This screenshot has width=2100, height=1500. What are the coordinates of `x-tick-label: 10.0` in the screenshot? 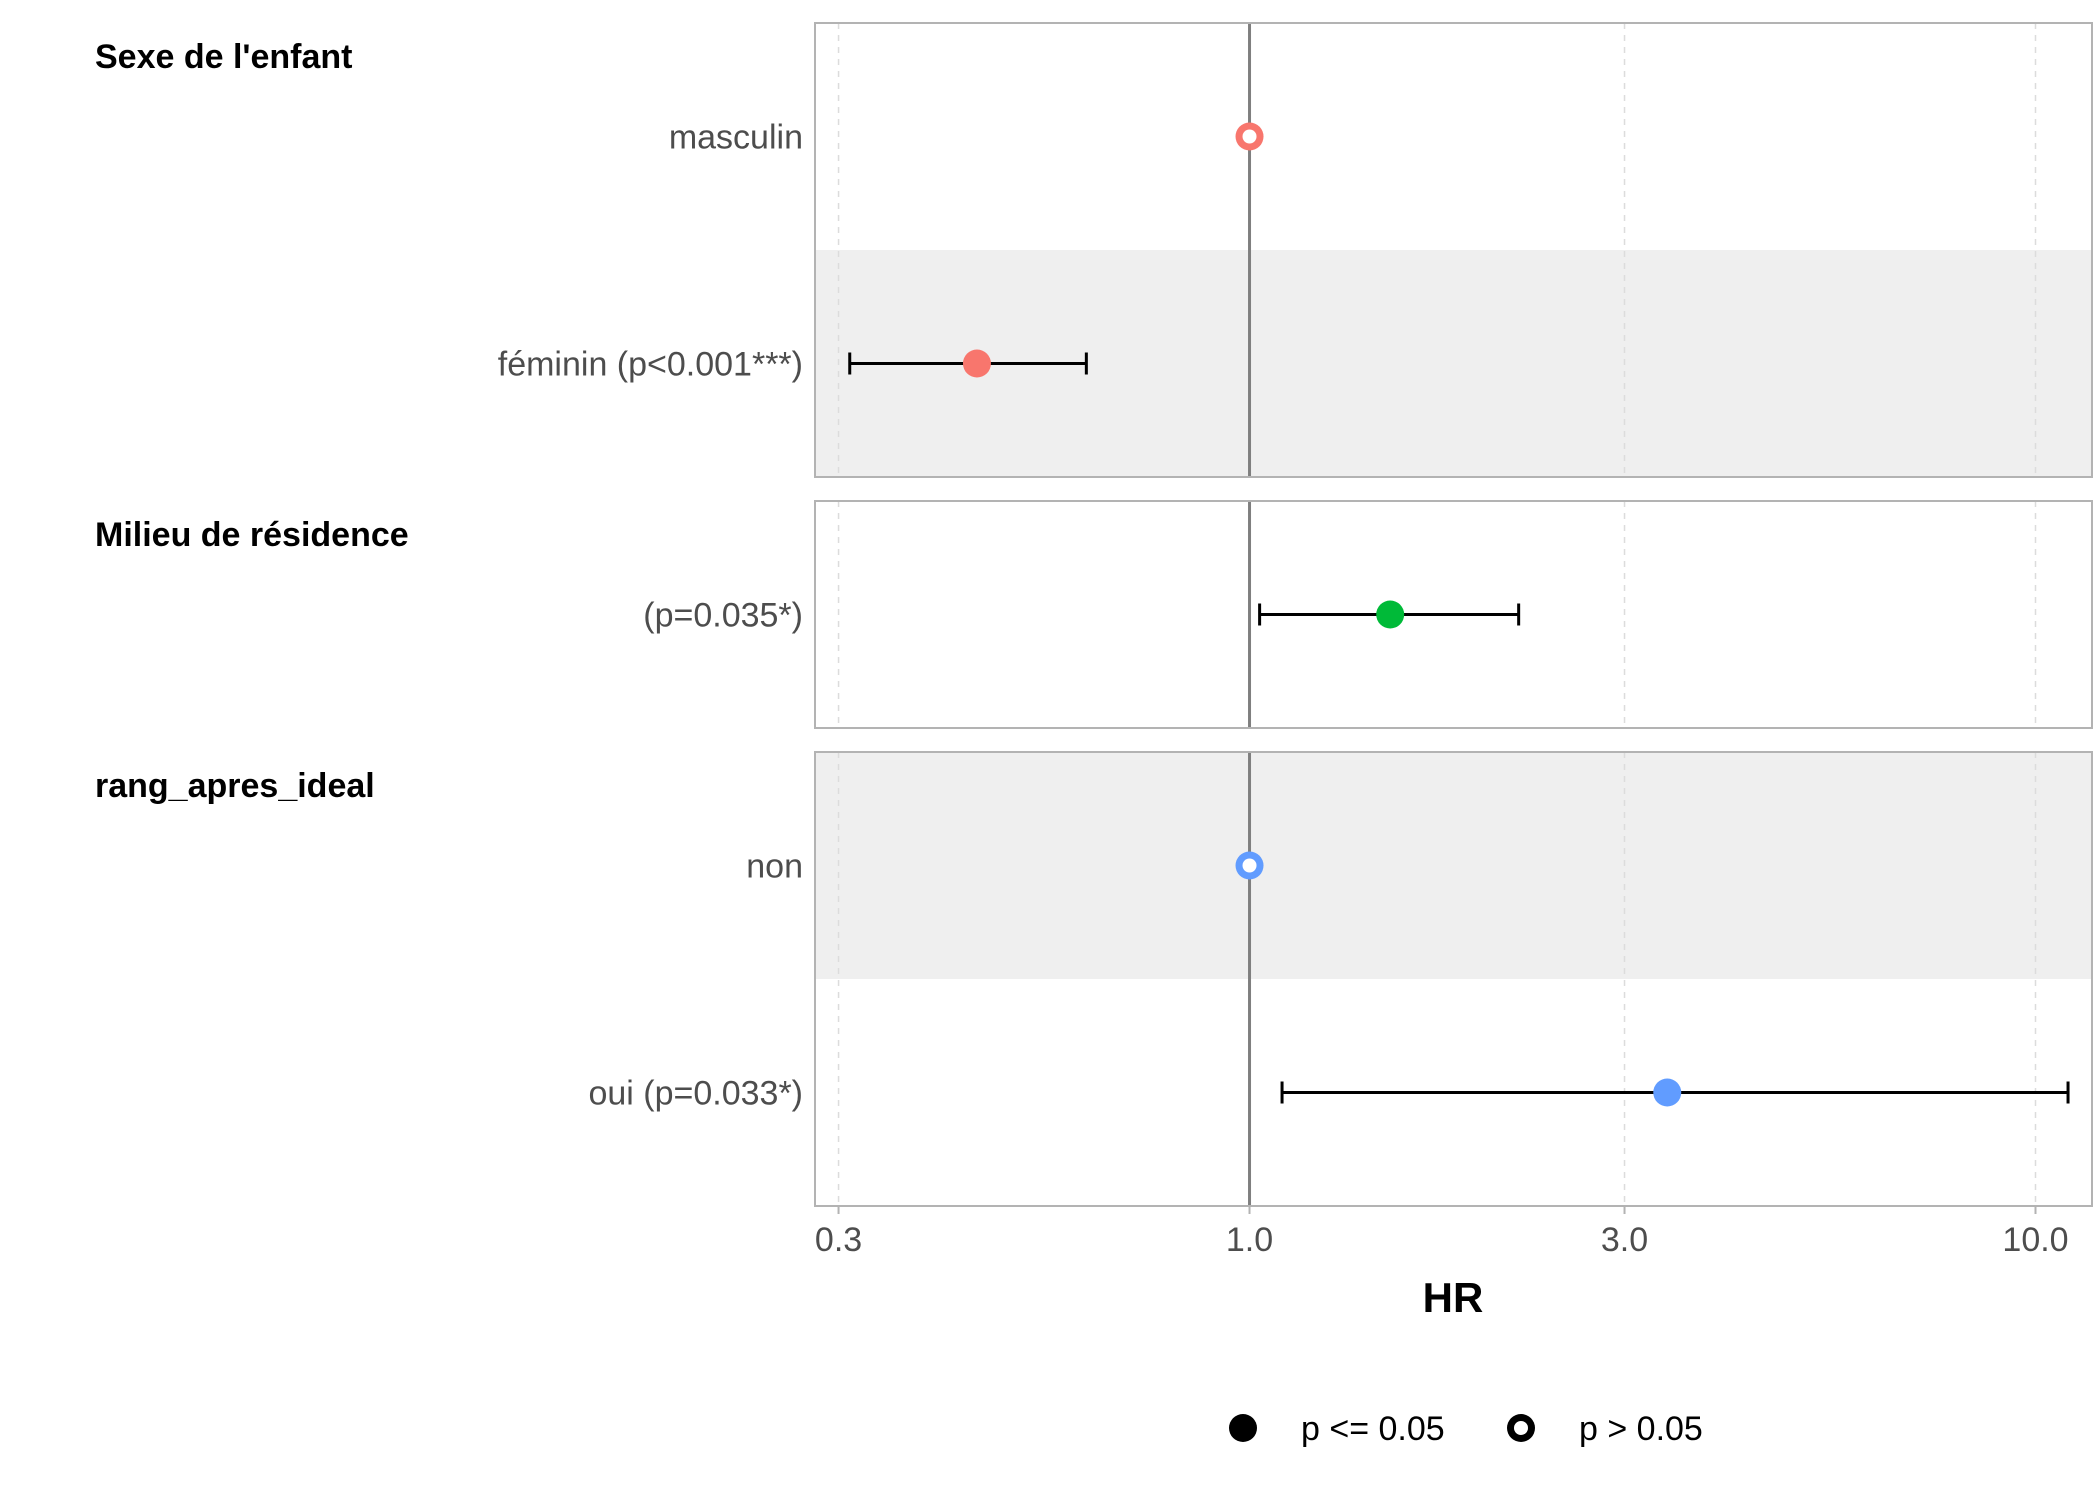 It's located at (2035, 1240).